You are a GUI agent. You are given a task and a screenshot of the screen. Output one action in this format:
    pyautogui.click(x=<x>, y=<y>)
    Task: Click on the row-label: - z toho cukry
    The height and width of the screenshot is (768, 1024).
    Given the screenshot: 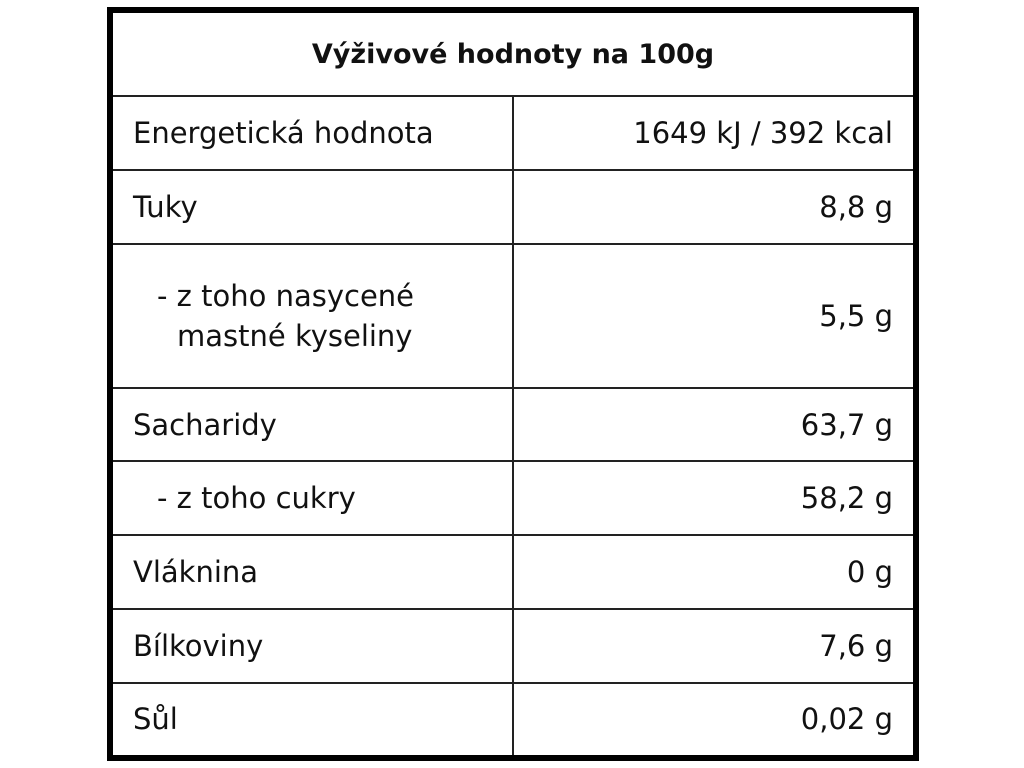 What is the action you would take?
    pyautogui.click(x=313, y=498)
    